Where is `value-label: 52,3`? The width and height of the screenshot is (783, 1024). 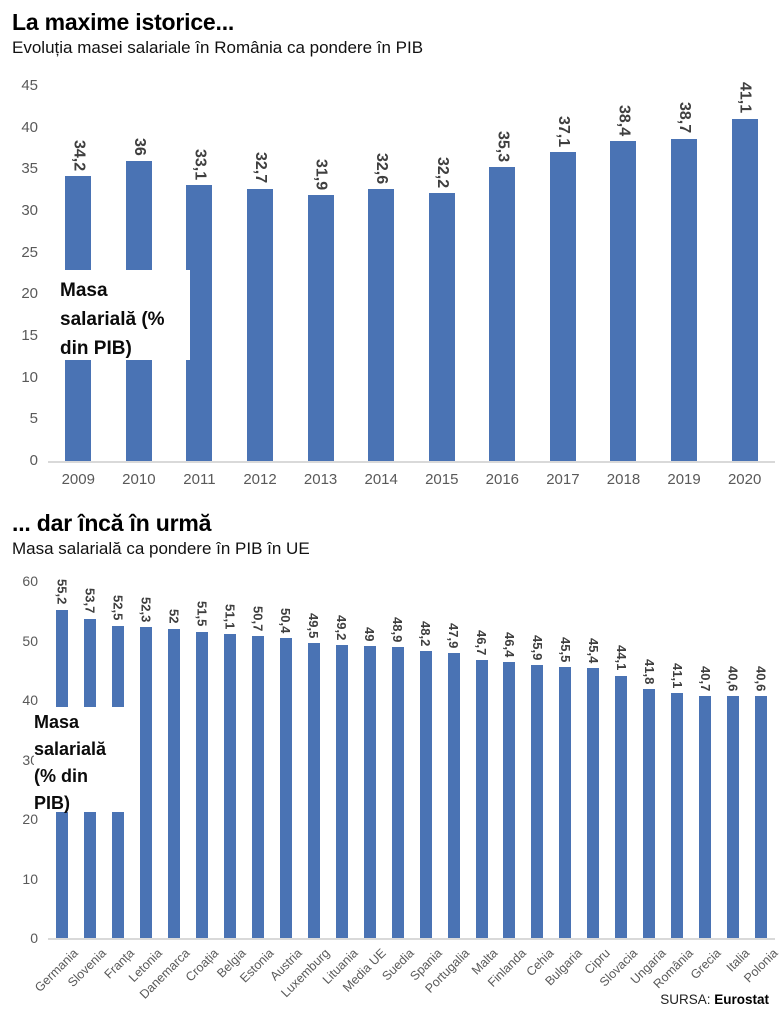 value-label: 52,3 is located at coordinates (146, 609).